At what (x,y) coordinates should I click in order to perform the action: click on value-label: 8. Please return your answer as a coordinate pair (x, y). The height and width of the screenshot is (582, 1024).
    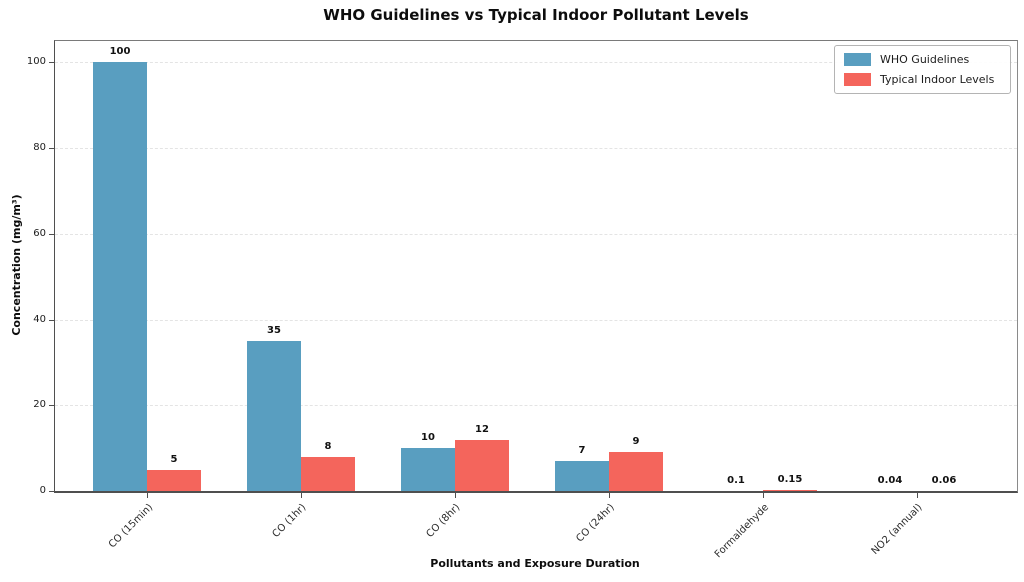
    Looking at the image, I should click on (328, 446).